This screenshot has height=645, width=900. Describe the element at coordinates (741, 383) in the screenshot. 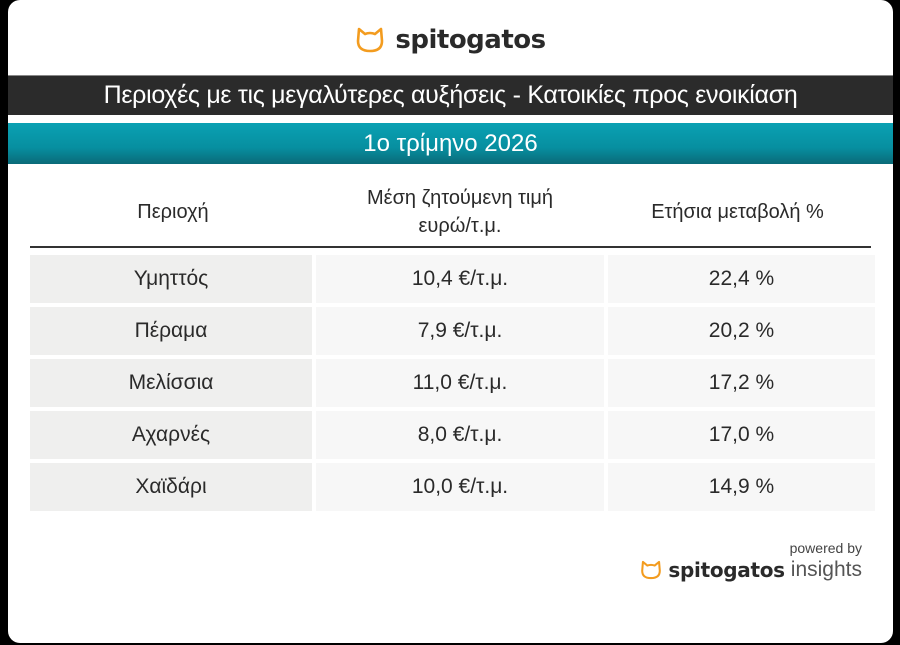

I see `change-cell: 17,2 %` at that location.